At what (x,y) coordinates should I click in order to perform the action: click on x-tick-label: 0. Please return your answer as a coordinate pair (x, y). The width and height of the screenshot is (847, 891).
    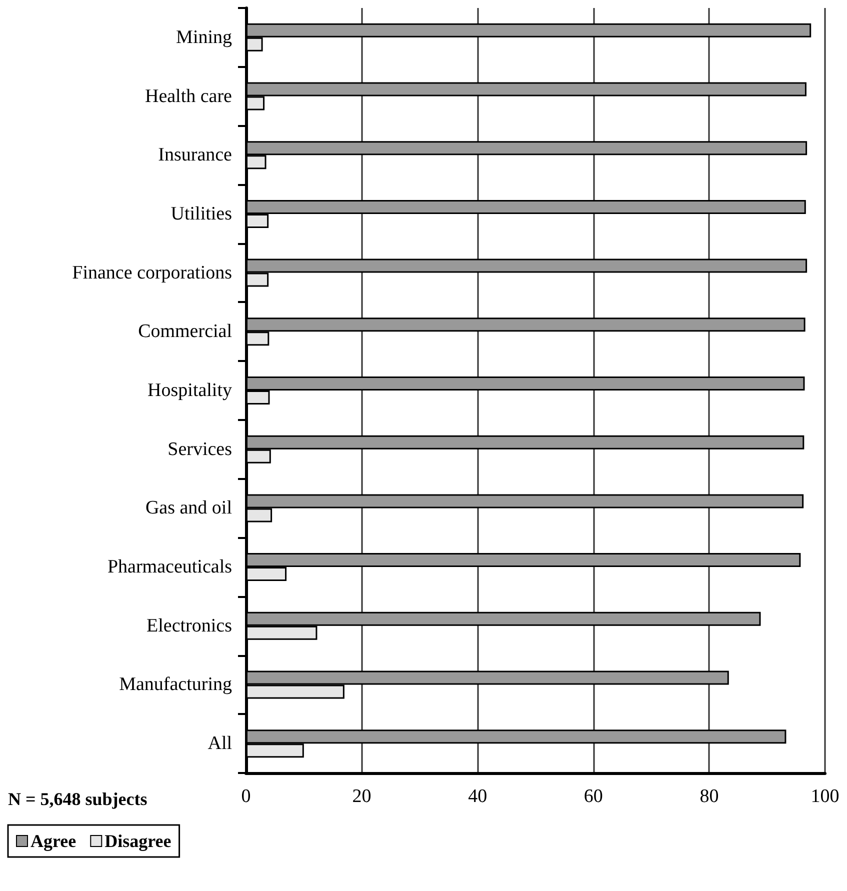
    Looking at the image, I should click on (246, 796).